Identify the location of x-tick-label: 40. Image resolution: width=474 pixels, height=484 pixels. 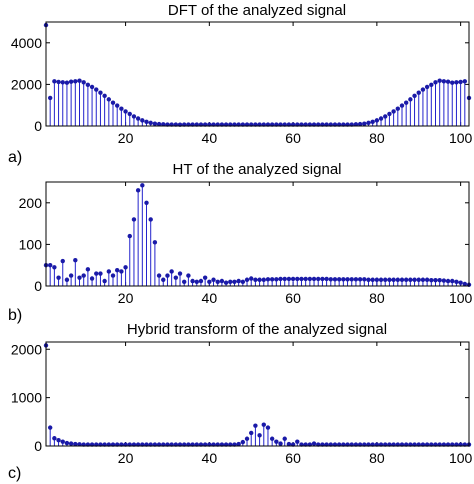
(210, 138).